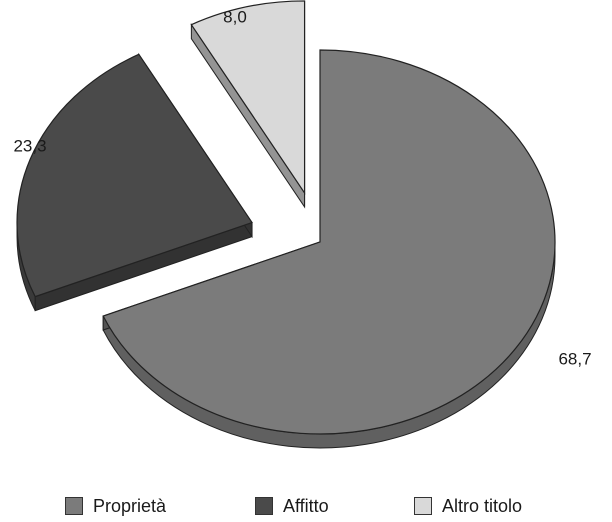 This screenshot has width=612, height=522. What do you see at coordinates (264, 506) in the screenshot?
I see `legend-swatch-affitto` at bounding box center [264, 506].